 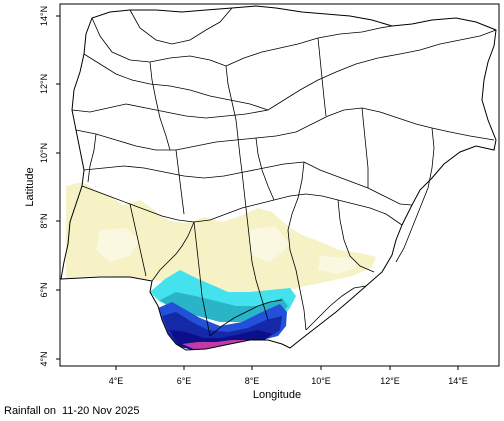 What do you see at coordinates (458, 381) in the screenshot?
I see `x-tick-label: 14°E` at bounding box center [458, 381].